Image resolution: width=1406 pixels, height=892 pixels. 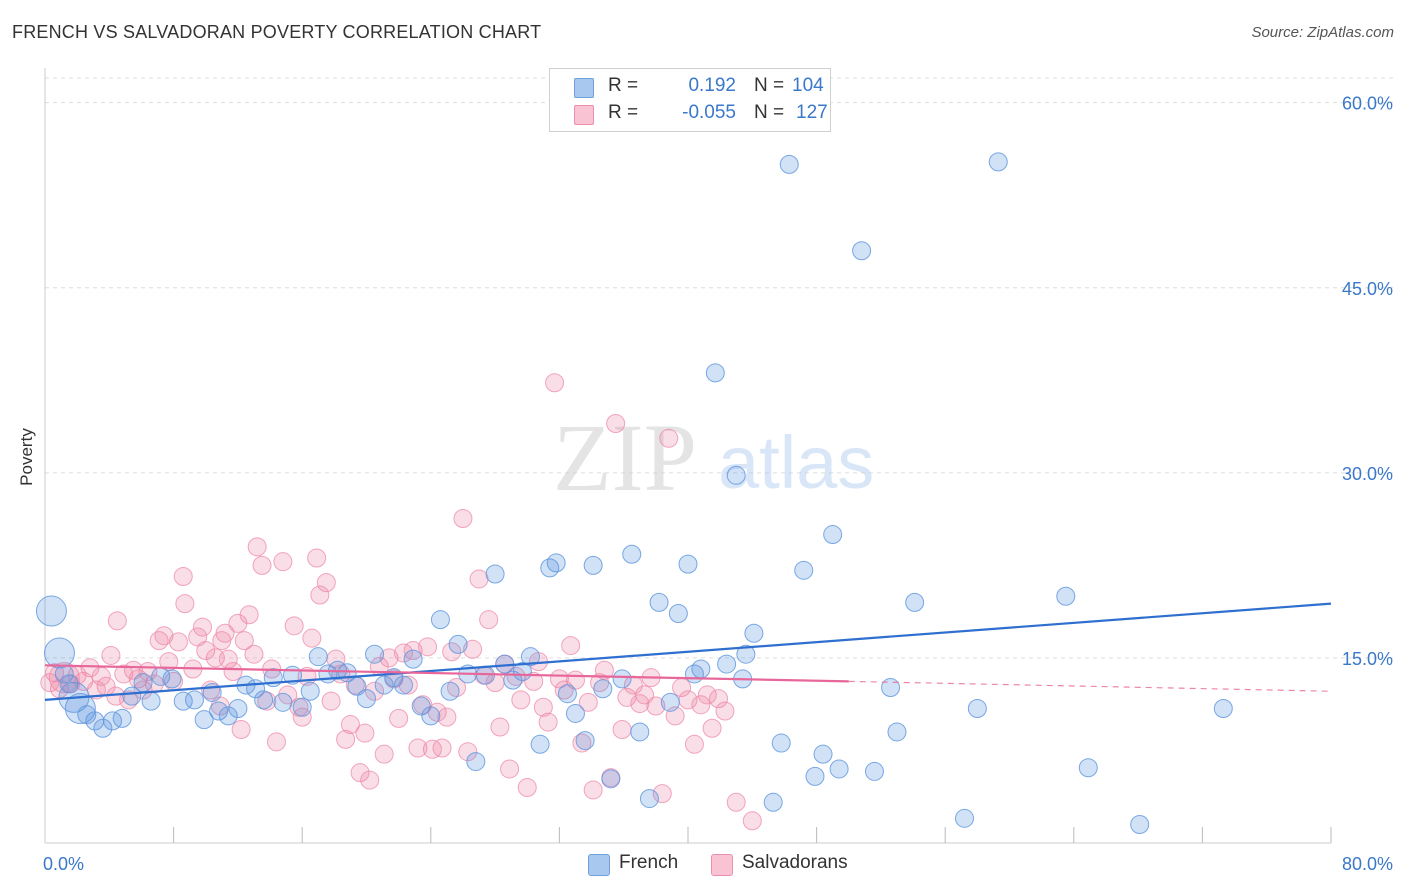 What do you see at coordinates (26, 457) in the screenshot?
I see `y-axis-label: Poverty` at bounding box center [26, 457].